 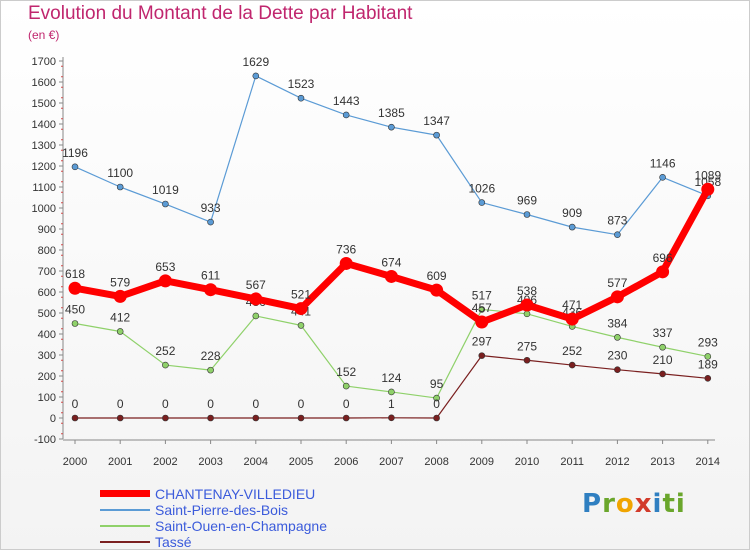 What do you see at coordinates (617, 462) in the screenshot?
I see `x-tick-label: 2012` at bounding box center [617, 462].